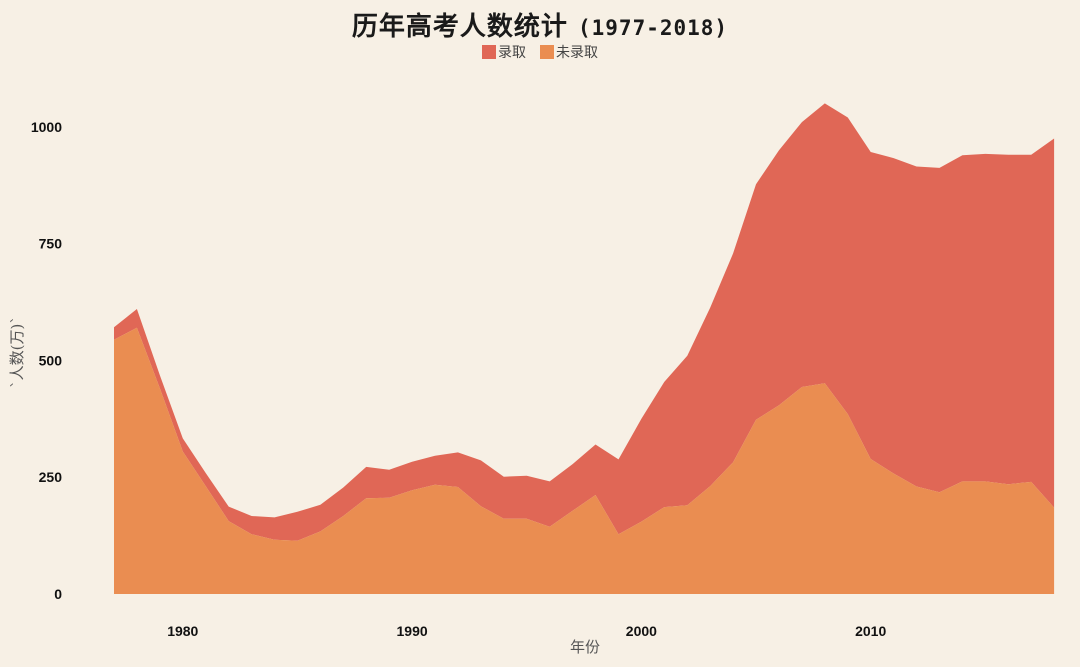 The image size is (1080, 667). Describe the element at coordinates (58, 594) in the screenshot. I see `y-tick-label: 0` at that location.